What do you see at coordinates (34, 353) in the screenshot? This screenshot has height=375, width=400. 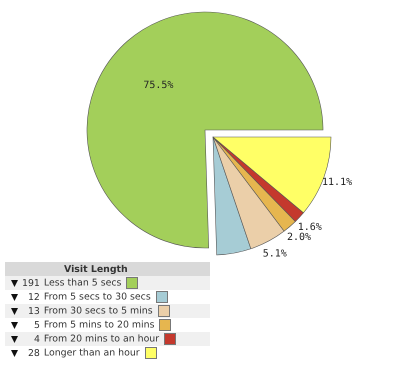 I see `text: 28` at bounding box center [34, 353].